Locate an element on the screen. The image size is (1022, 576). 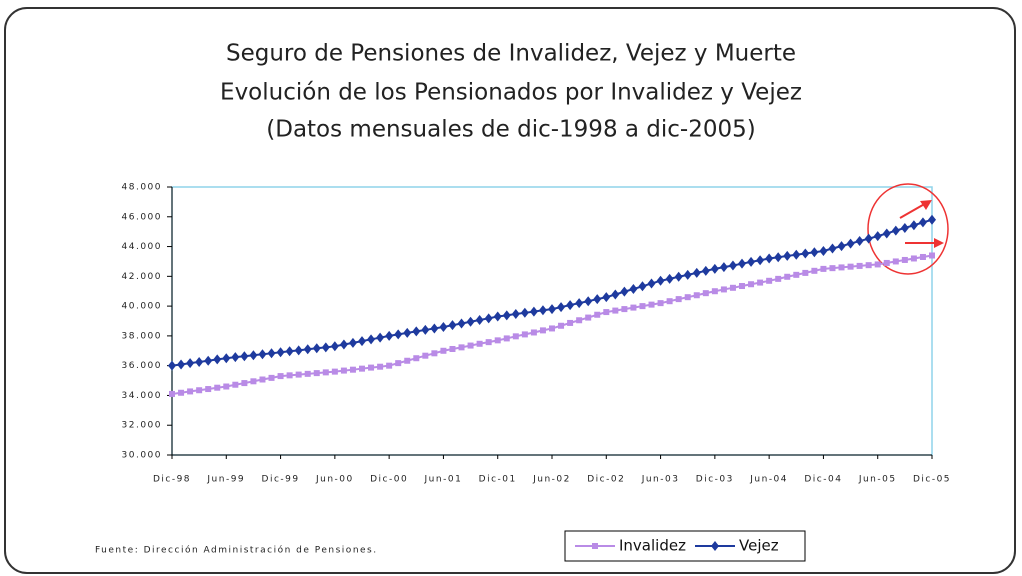
y-tick-label: 32.000 is located at coordinates (142, 426).